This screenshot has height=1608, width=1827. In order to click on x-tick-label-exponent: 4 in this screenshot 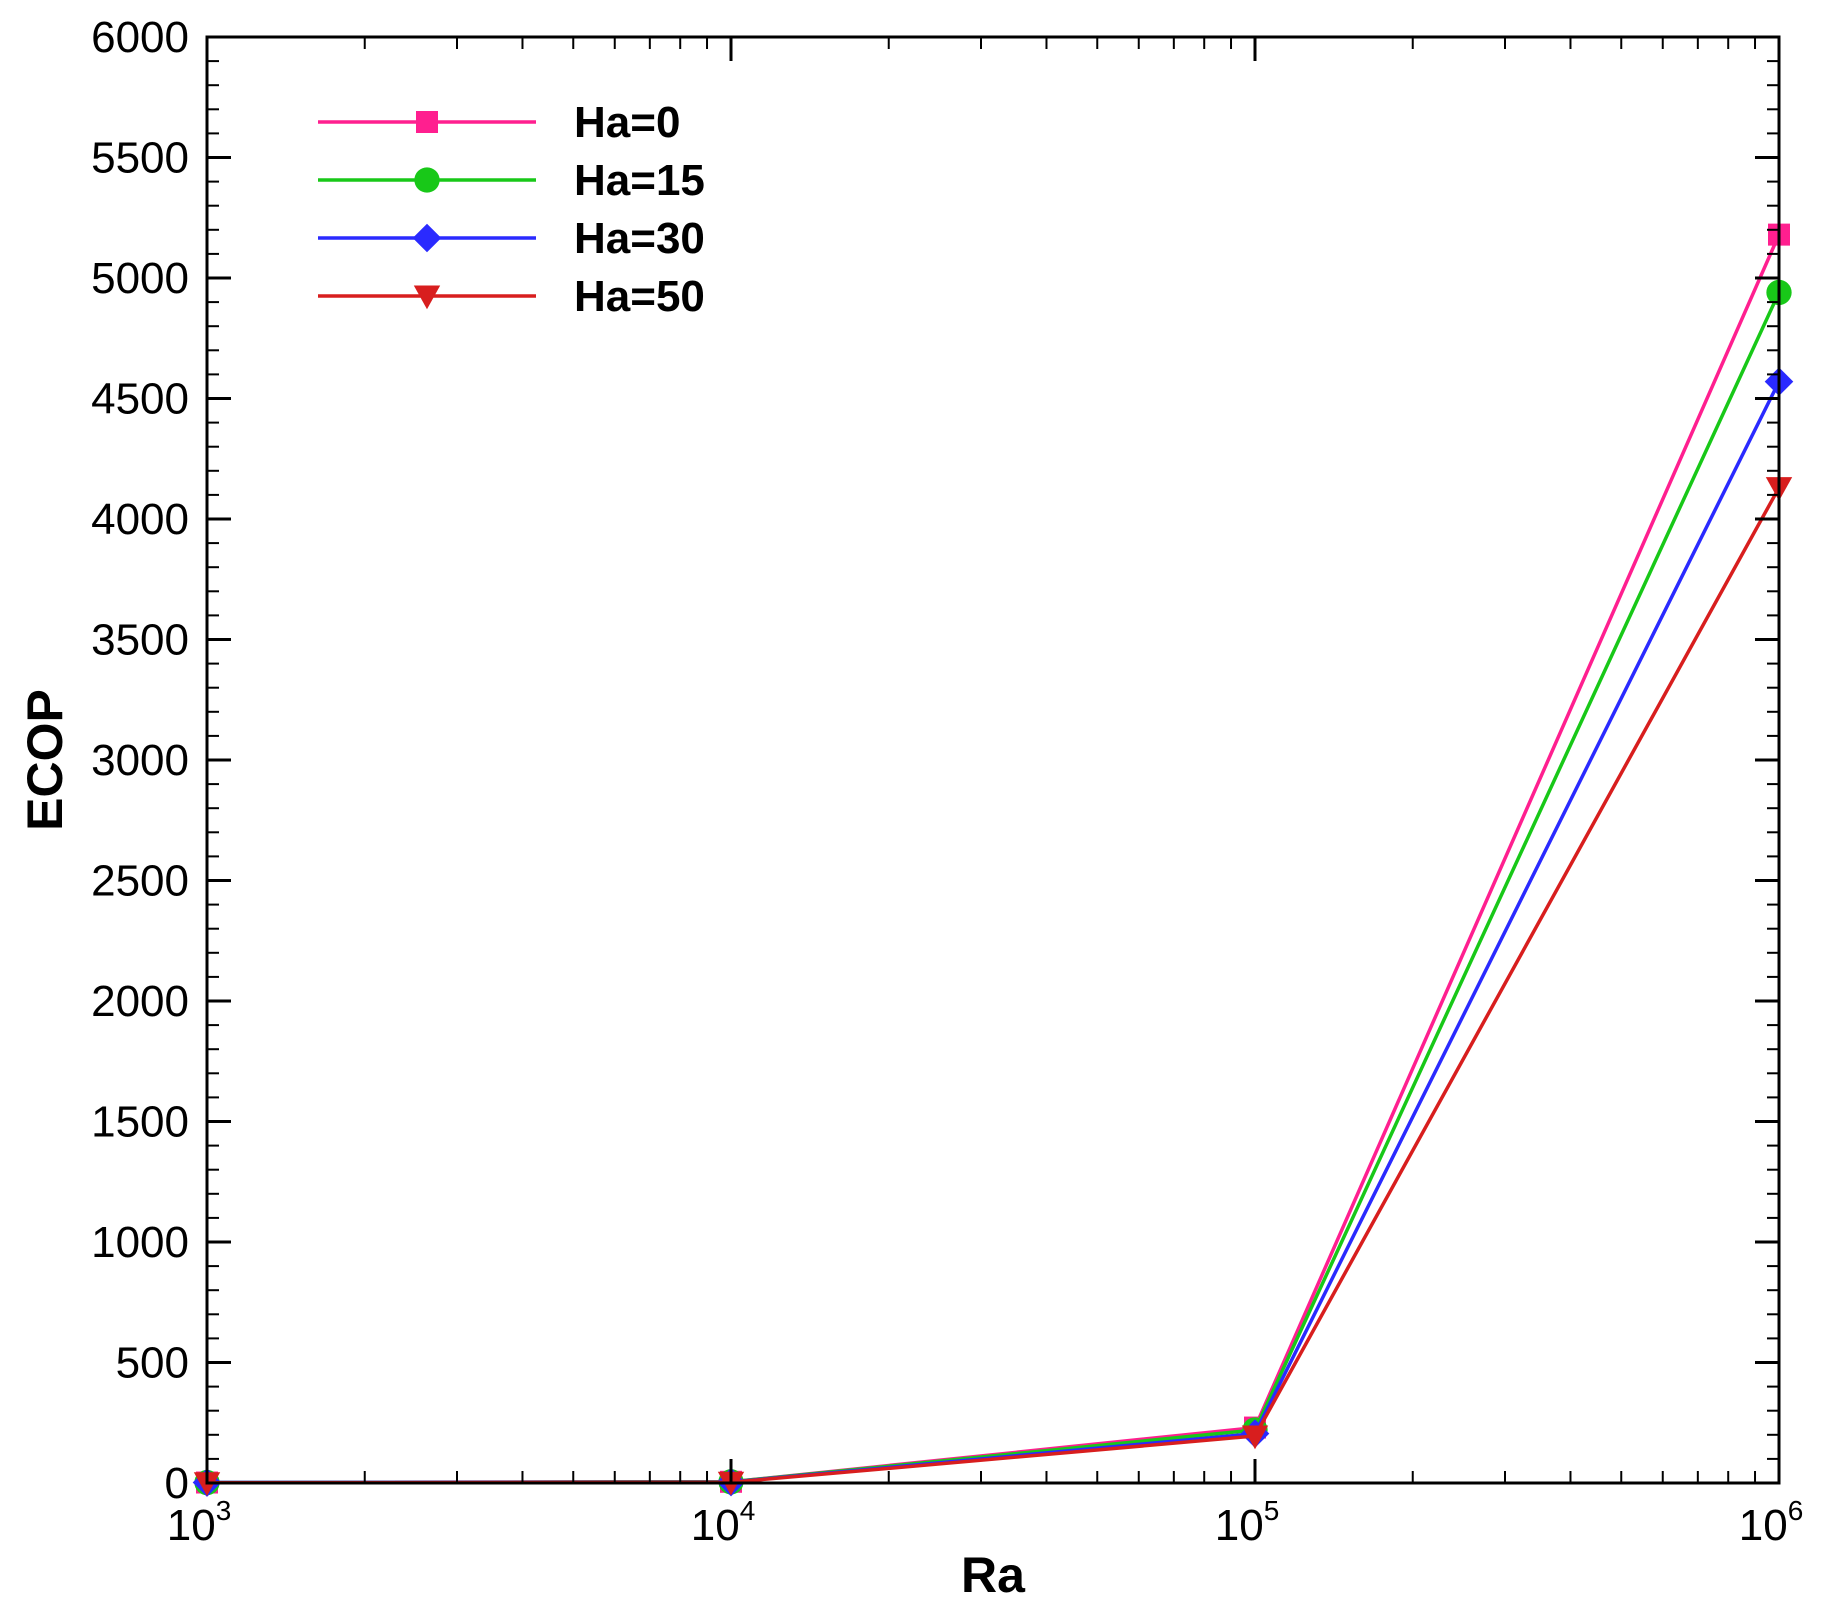, I will do `click(748, 1510)`.